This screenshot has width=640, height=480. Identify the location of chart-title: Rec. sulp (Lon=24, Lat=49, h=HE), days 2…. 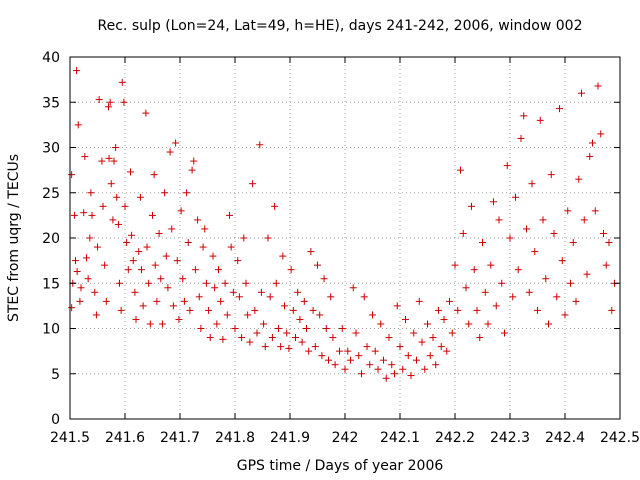
(340, 26).